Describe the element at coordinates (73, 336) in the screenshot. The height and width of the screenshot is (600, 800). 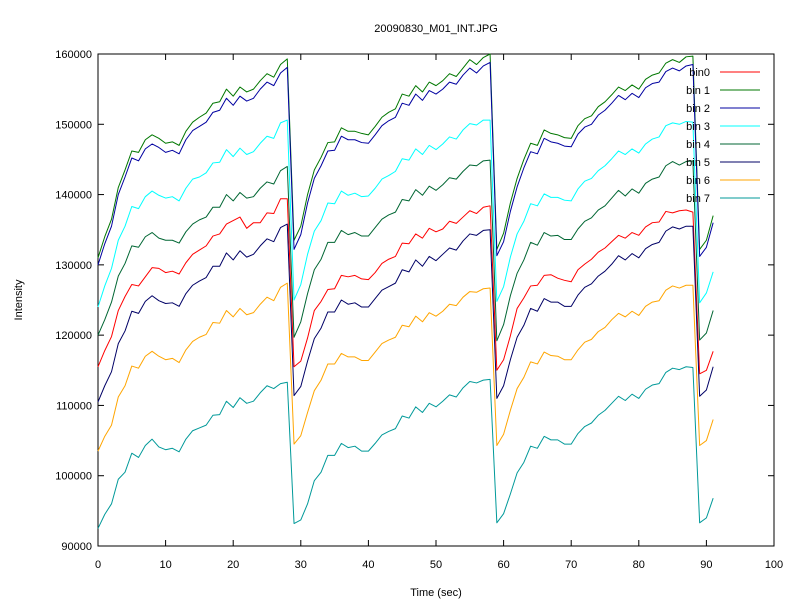
I see `y-tick-label: 120000` at that location.